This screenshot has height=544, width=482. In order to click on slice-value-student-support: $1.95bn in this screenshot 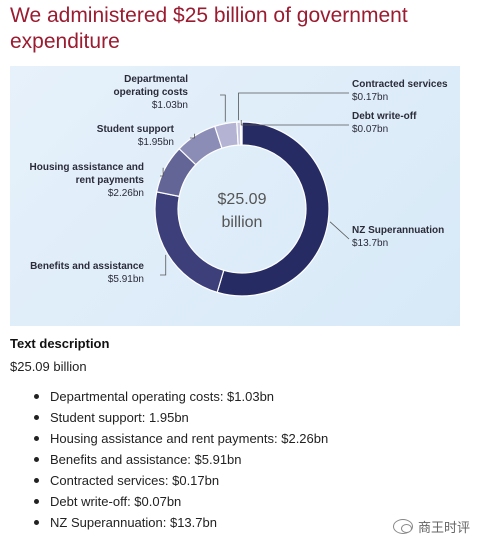, I will do `click(156, 142)`.